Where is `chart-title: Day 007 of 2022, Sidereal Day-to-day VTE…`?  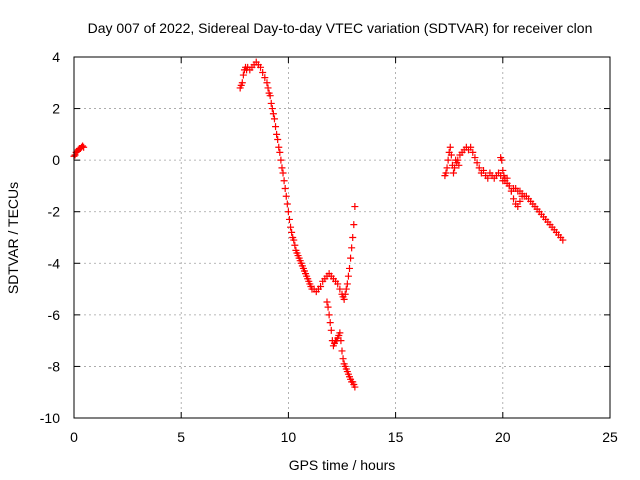
chart-title: Day 007 of 2022, Sidereal Day-to-day VTE… is located at coordinates (340, 28).